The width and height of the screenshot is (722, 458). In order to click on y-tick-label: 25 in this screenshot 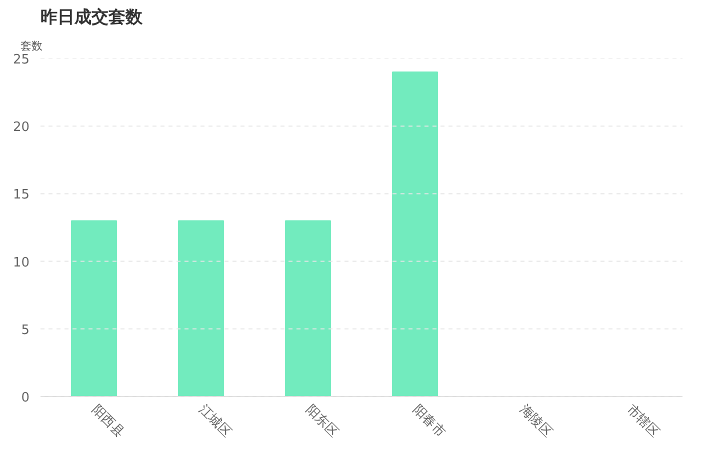, I will do `click(21, 60)`.